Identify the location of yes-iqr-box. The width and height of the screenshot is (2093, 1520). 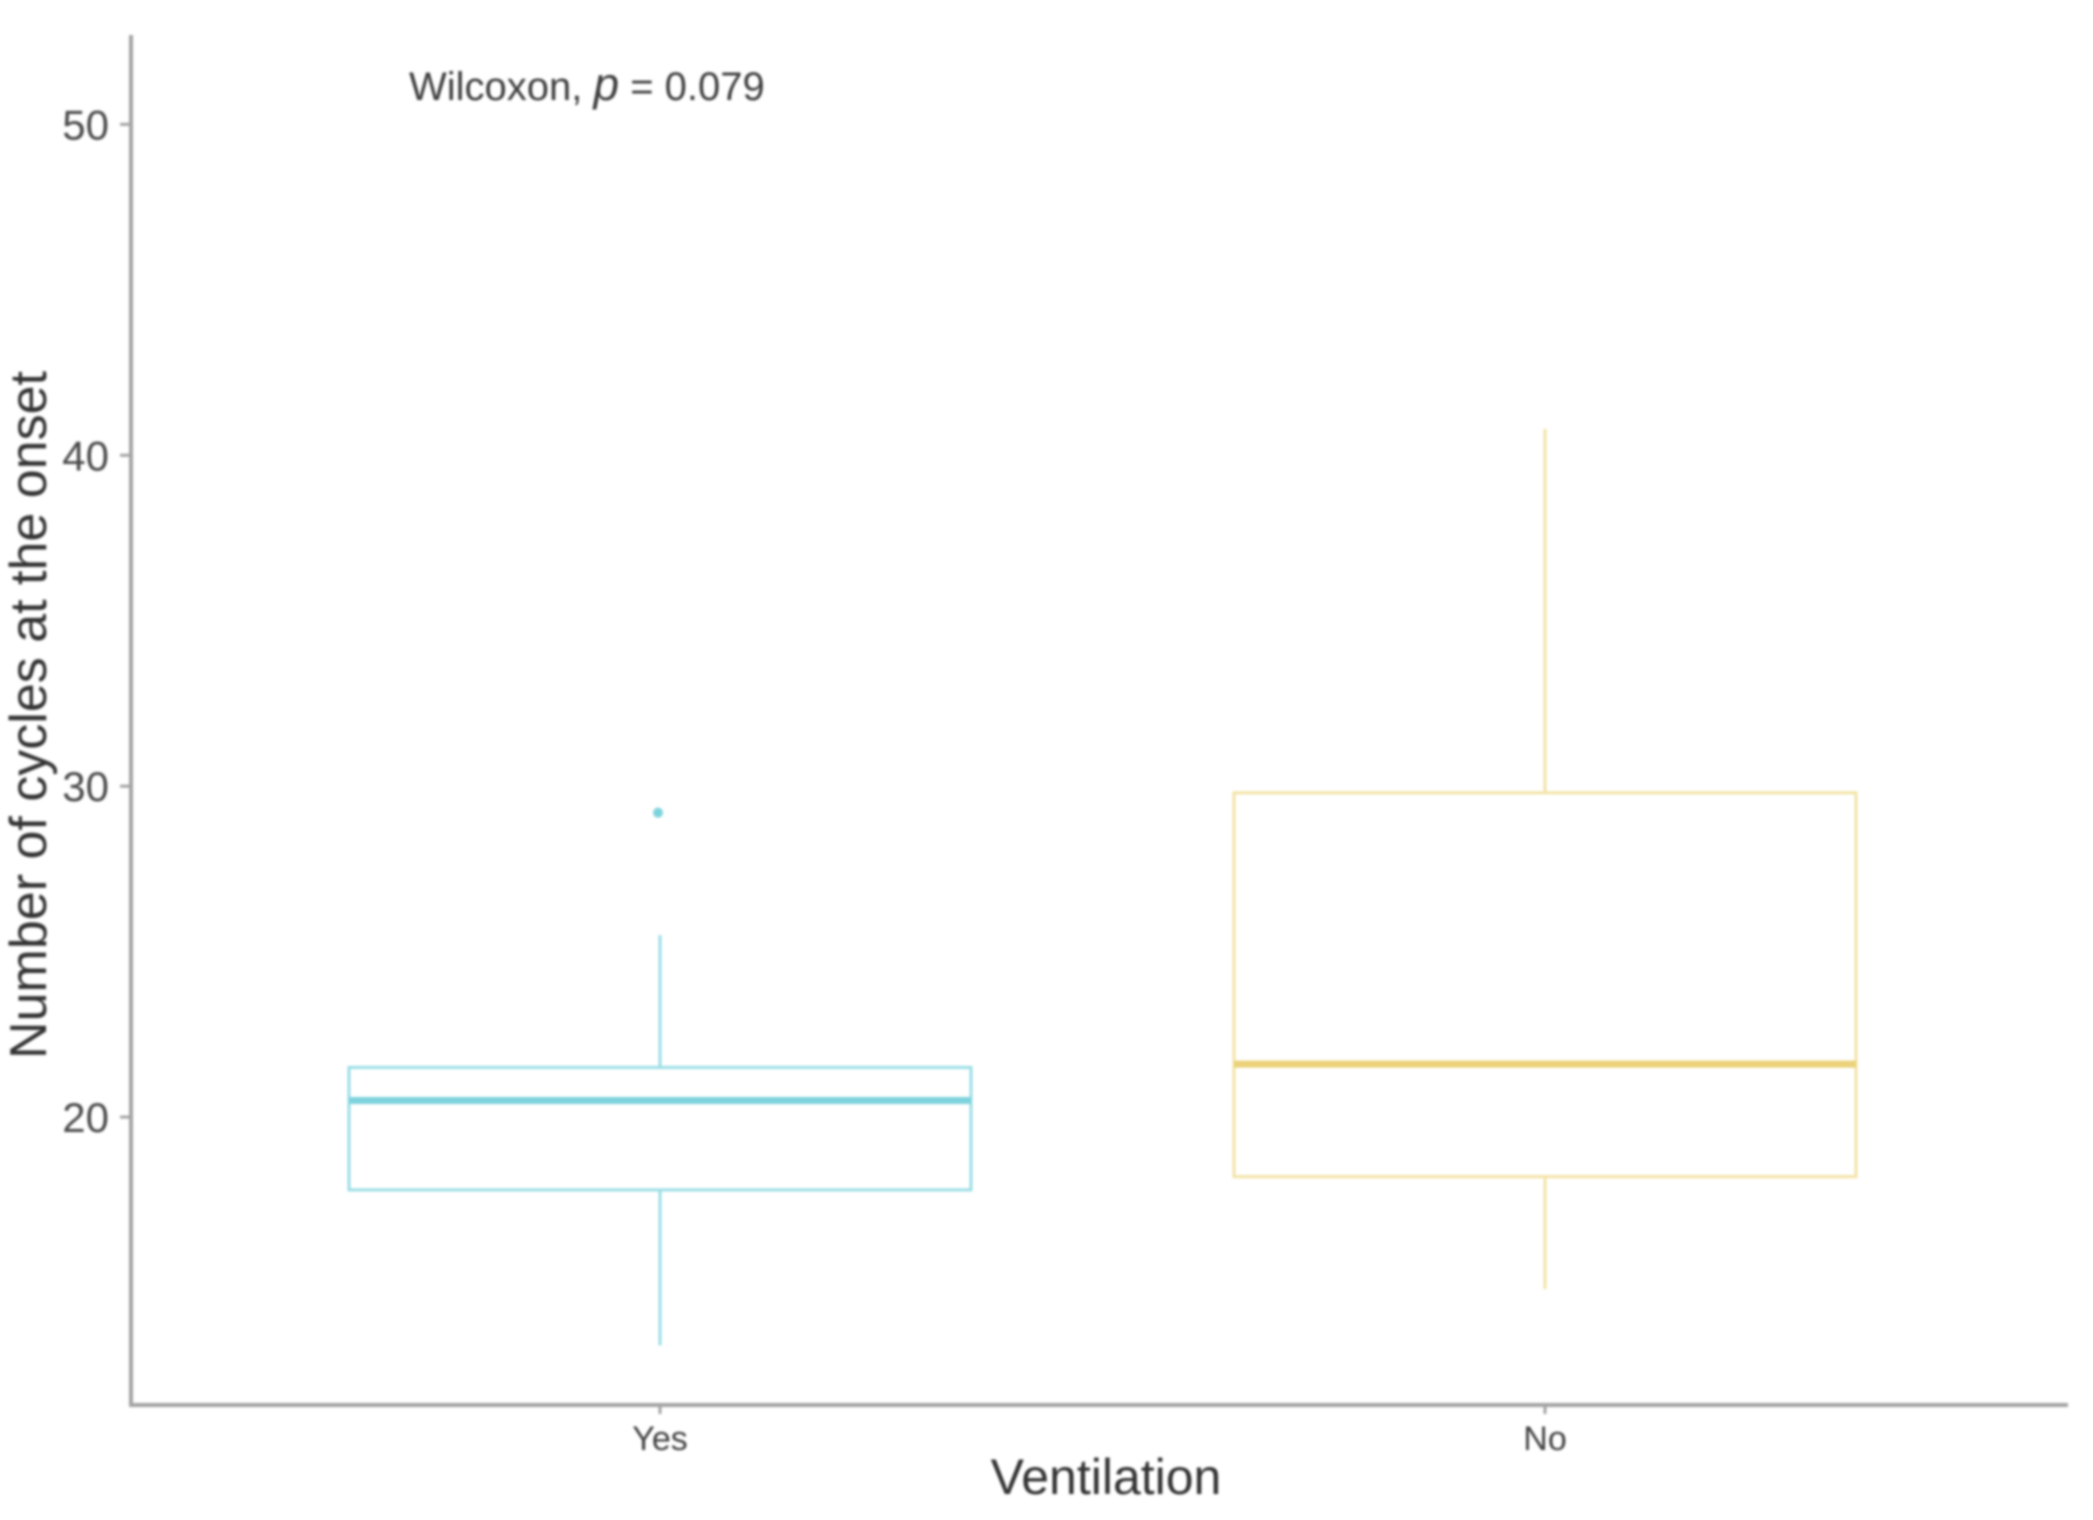
(660, 1128).